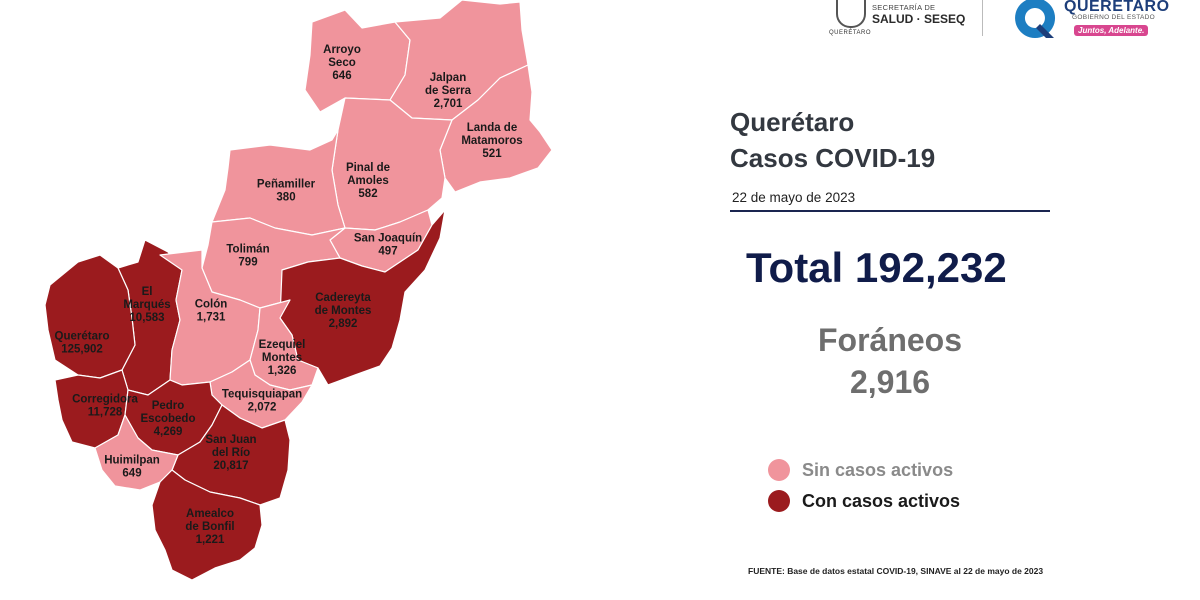 This screenshot has width=1200, height=600. What do you see at coordinates (211, 311) in the screenshot?
I see `municipality-label-colon: Colón 1,731` at bounding box center [211, 311].